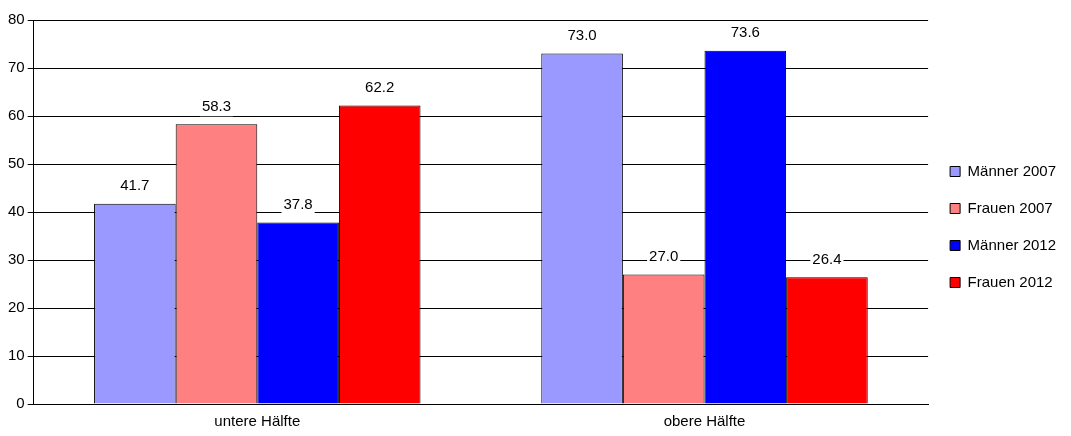  What do you see at coordinates (257, 421) in the screenshot?
I see `x-tick-label: untere Hälfte` at bounding box center [257, 421].